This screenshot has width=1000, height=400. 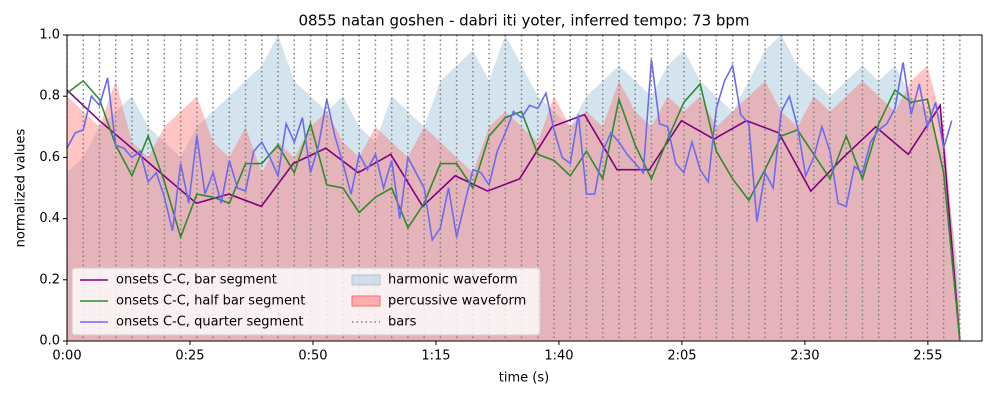 I want to click on x-tick-label: 1:40, so click(x=558, y=356).